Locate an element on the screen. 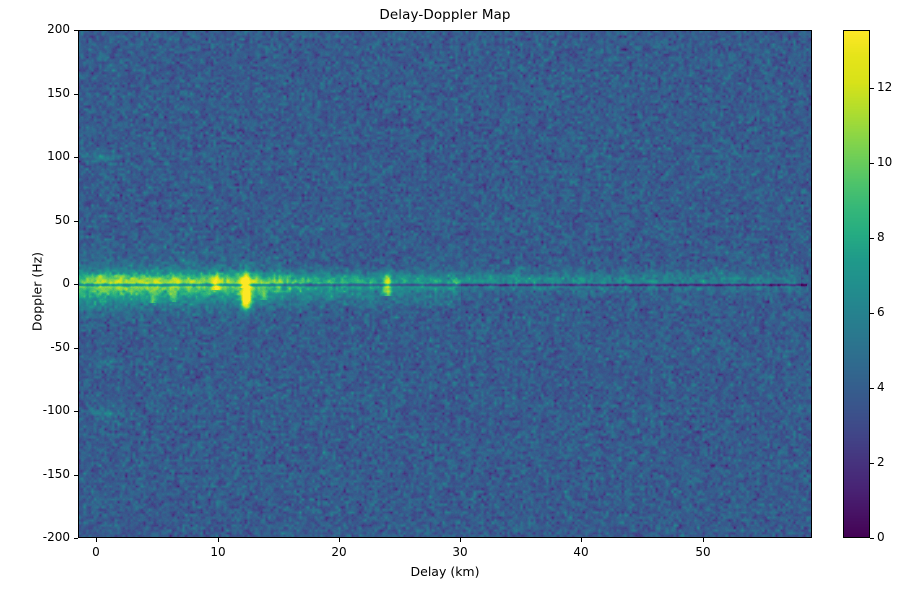 The width and height of the screenshot is (907, 590). colorbar-tick-label: 6 is located at coordinates (881, 312).